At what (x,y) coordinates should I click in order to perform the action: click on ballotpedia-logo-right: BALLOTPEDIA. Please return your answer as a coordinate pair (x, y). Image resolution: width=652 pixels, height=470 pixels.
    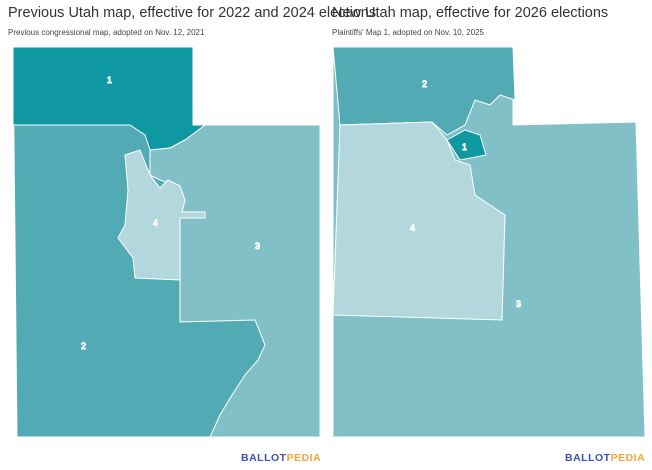
    Looking at the image, I should click on (605, 458).